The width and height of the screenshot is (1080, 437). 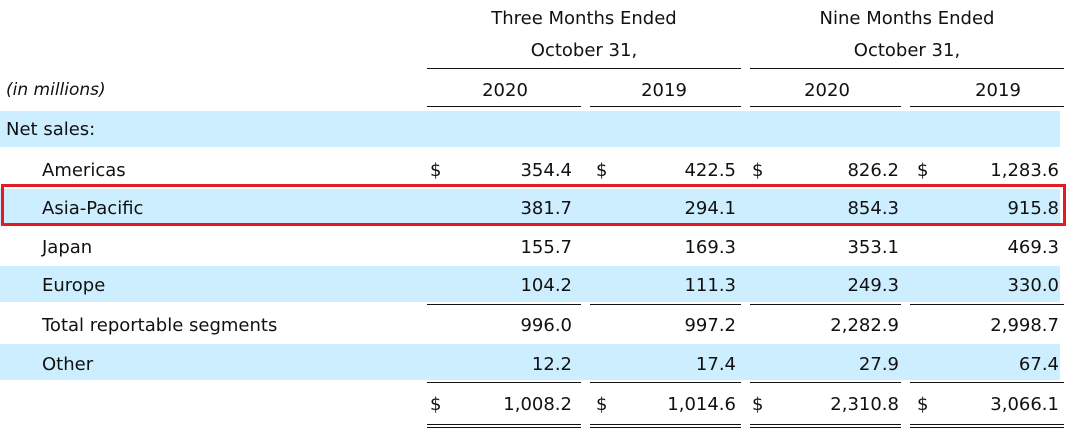 I want to click on row-label-total-reportable-segments: Total reportable segments, so click(x=160, y=325).